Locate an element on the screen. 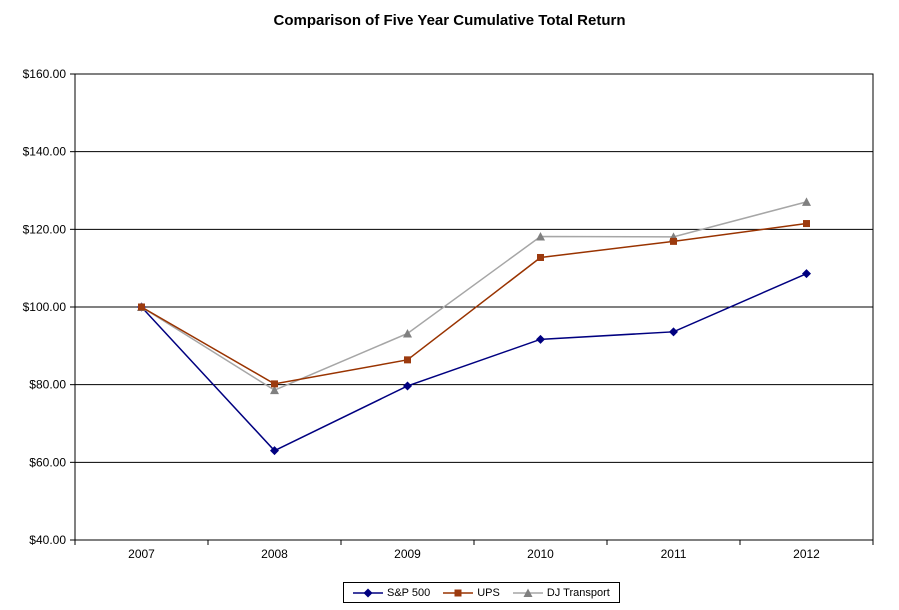 The width and height of the screenshot is (899, 610). marker-s-p-500-2011 is located at coordinates (673, 332).